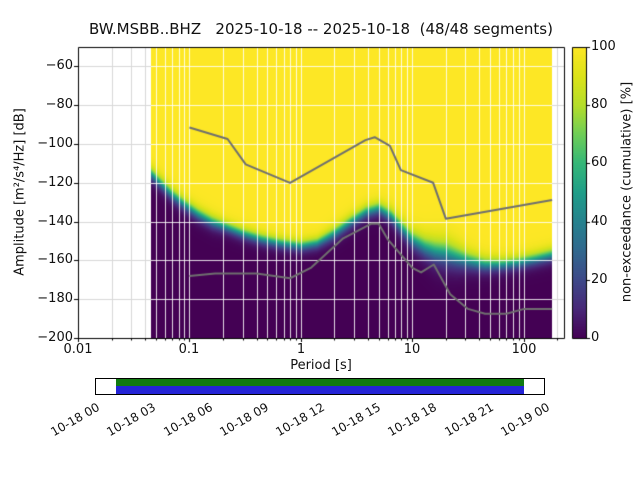 The height and width of the screenshot is (480, 640). Describe the element at coordinates (55, 182) in the screenshot. I see `y-tick-label: −120` at that location.